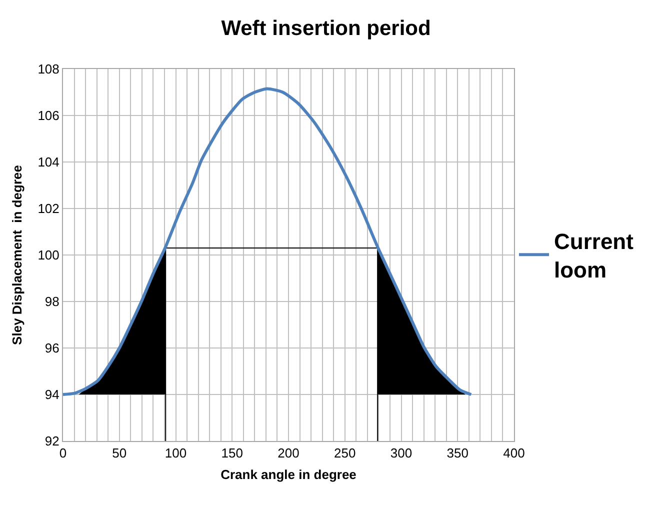 Image resolution: width=652 pixels, height=513 pixels. I want to click on x-tick-label: 100, so click(175, 453).